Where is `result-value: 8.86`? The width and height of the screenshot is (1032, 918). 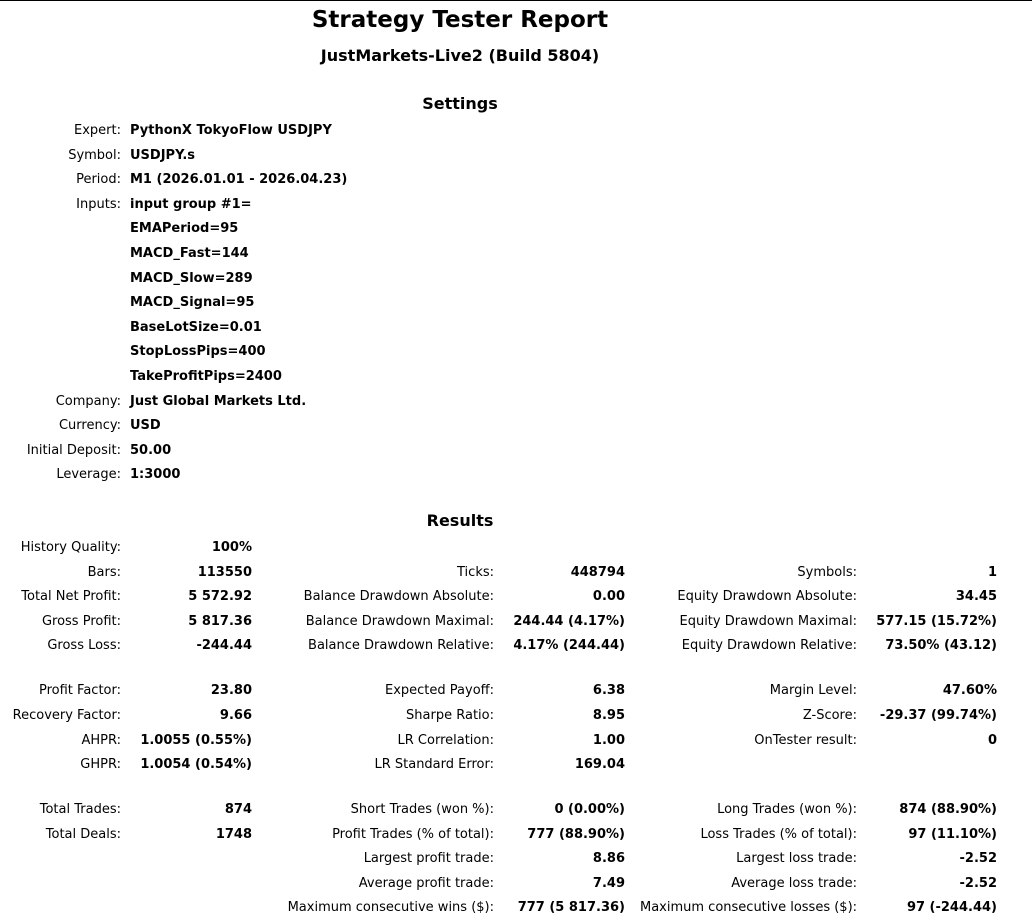
result-value: 8.86 is located at coordinates (608, 858).